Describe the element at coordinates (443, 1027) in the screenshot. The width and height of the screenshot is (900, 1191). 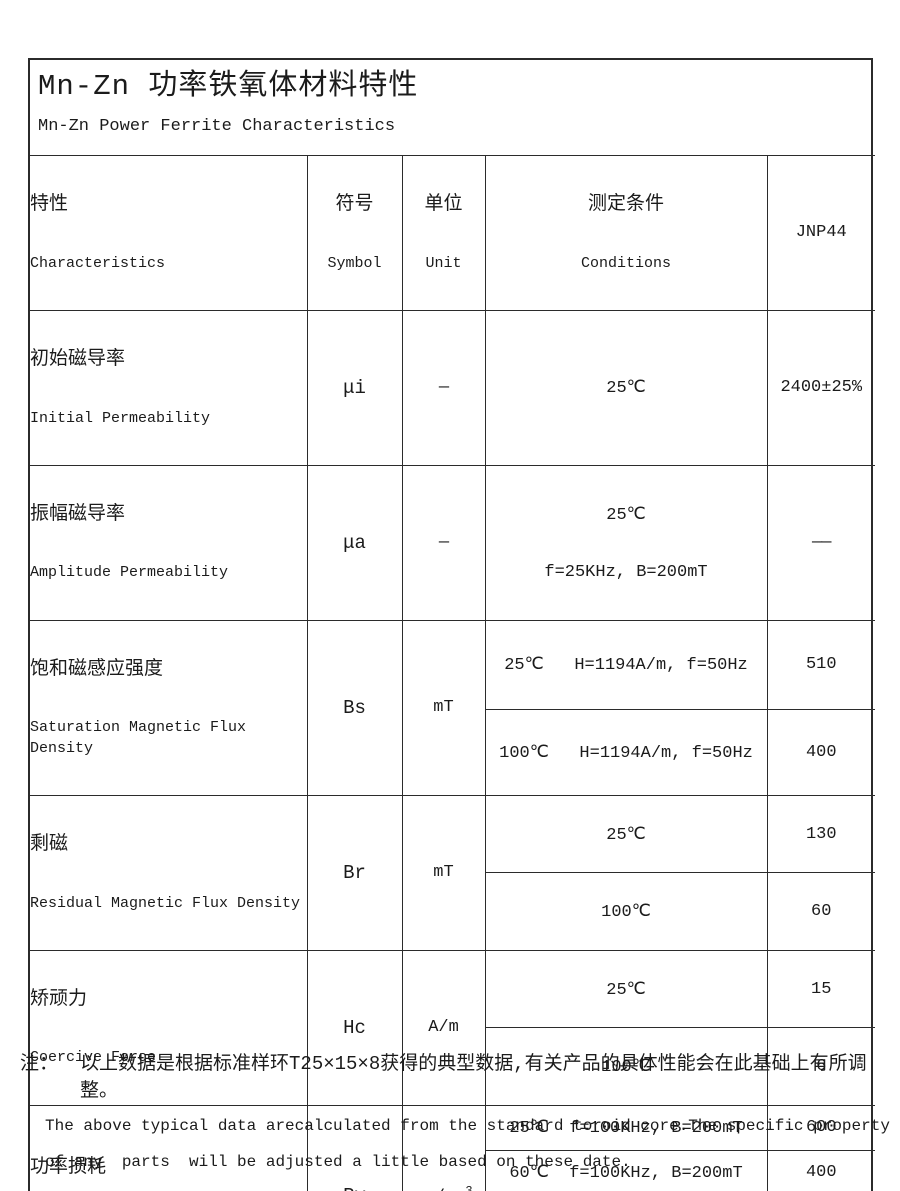
I see `unit-cell: A/m` at that location.